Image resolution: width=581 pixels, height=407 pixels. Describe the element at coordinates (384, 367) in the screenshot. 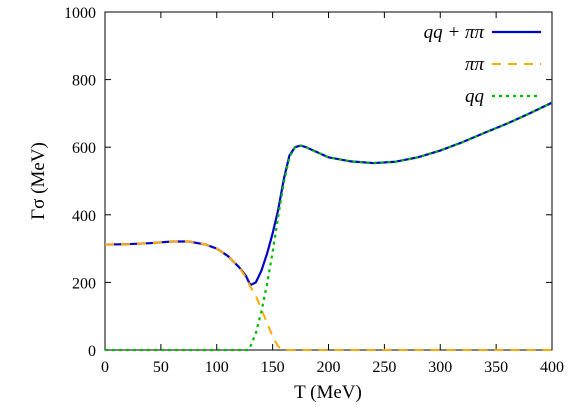

I see `x-tick-label: 250` at that location.